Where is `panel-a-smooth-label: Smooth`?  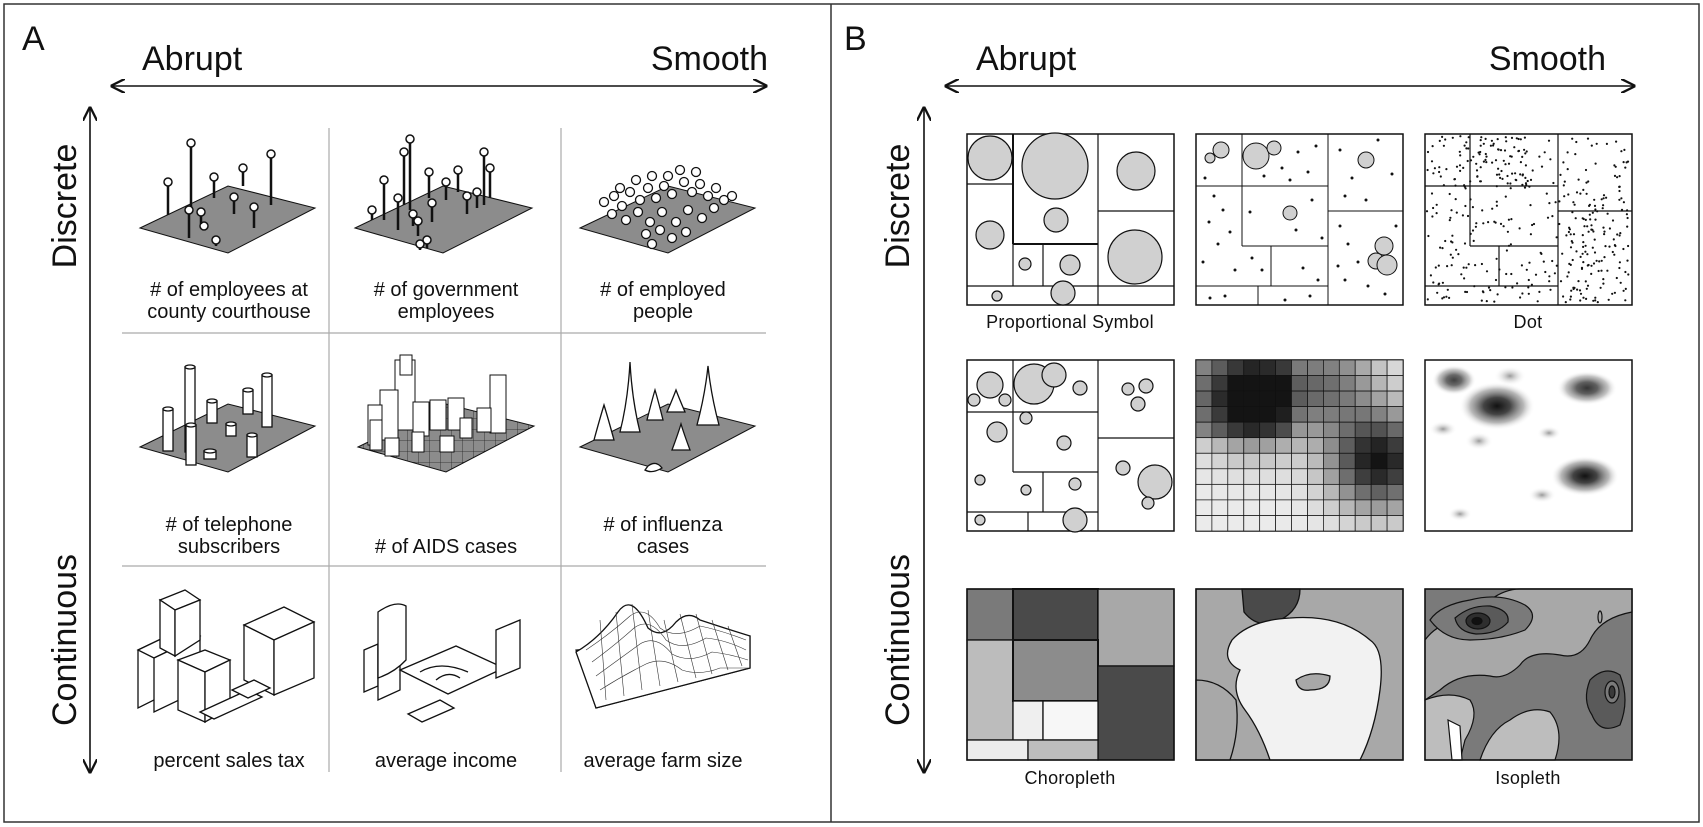 panel-a-smooth-label: Smooth is located at coordinates (709, 59).